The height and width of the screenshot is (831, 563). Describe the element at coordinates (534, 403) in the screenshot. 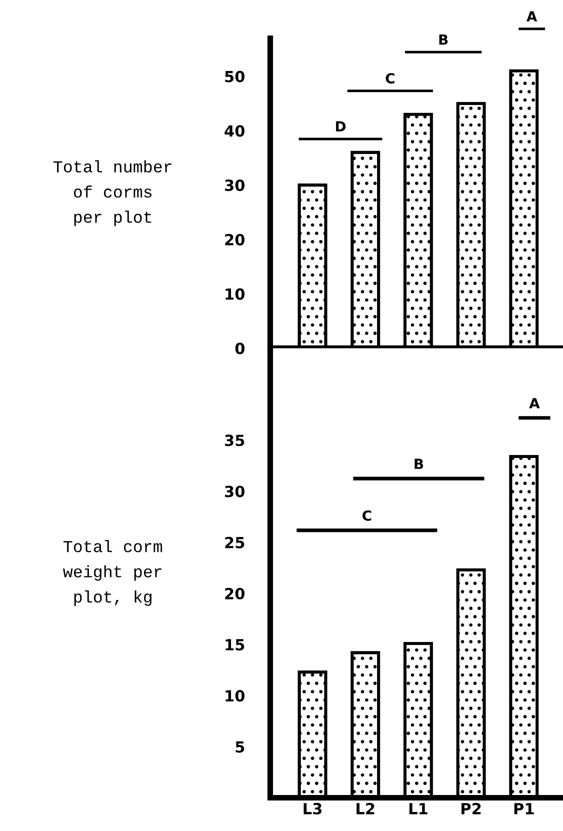

I see `annotation: A` at that location.